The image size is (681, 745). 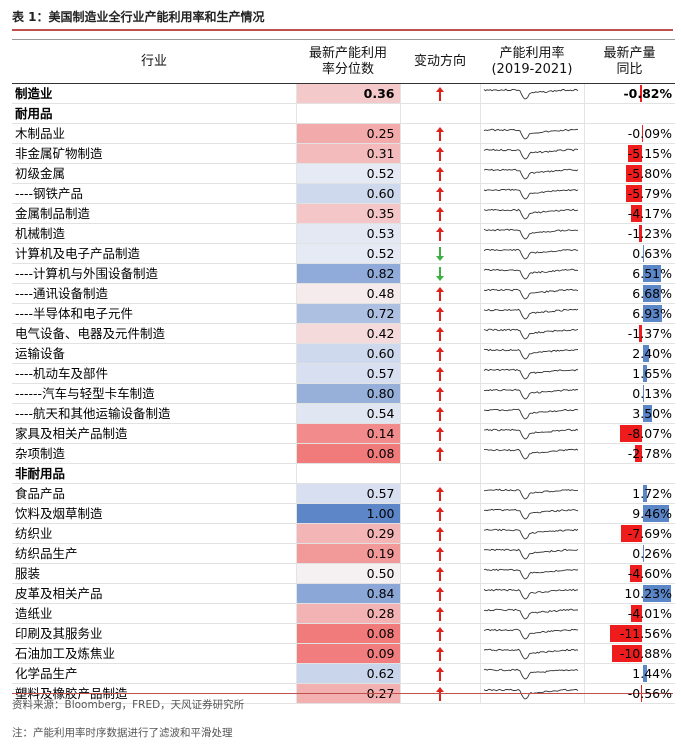 What do you see at coordinates (649, 433) in the screenshot?
I see `yoy-value: -8.07%` at bounding box center [649, 433].